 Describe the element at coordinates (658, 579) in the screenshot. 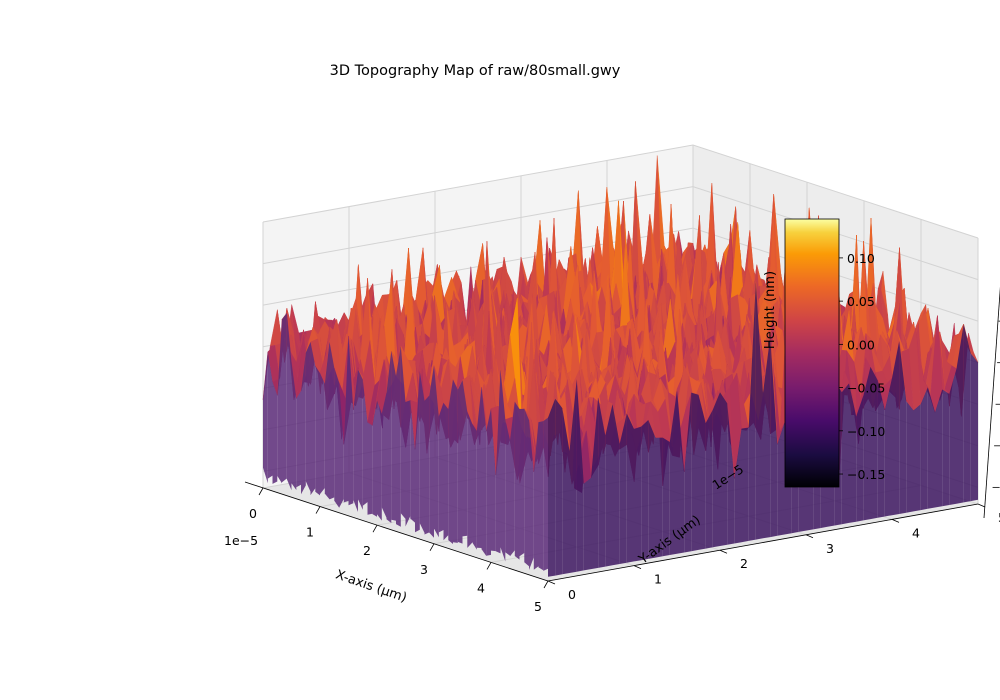

I see `y-tick-label: 1` at that location.